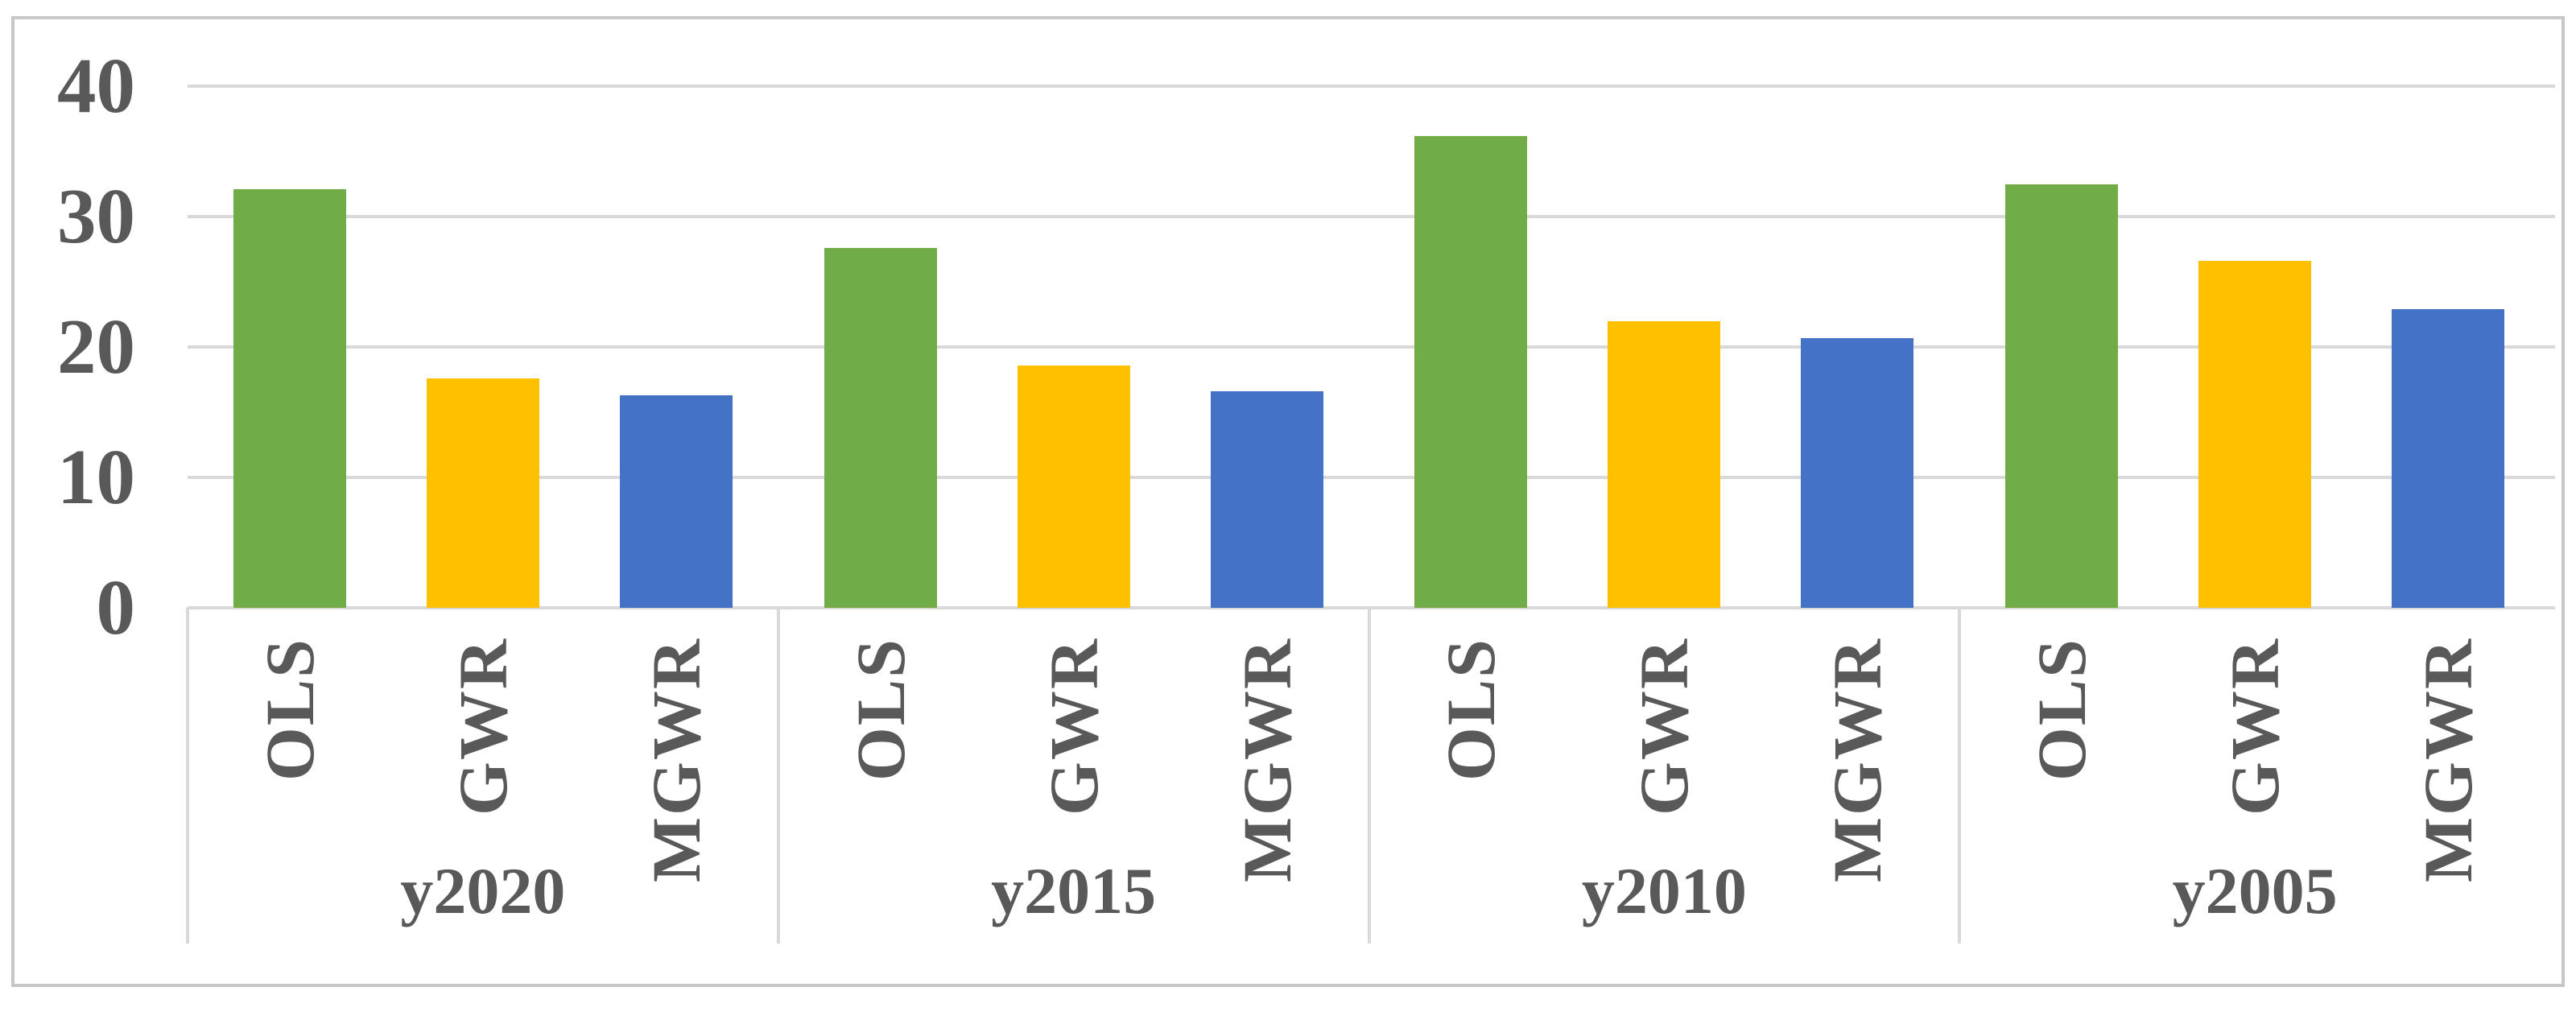  I want to click on y-tick-label-40: 40, so click(96, 86).